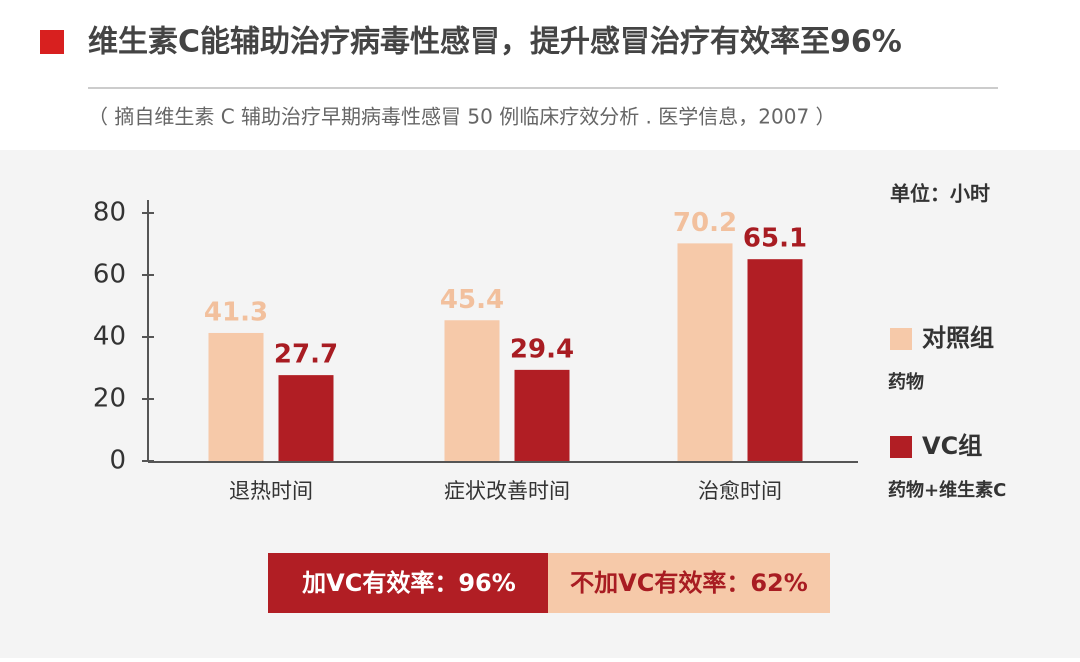 The height and width of the screenshot is (662, 1080). What do you see at coordinates (542, 349) in the screenshot?
I see `data-label: 29.4` at bounding box center [542, 349].